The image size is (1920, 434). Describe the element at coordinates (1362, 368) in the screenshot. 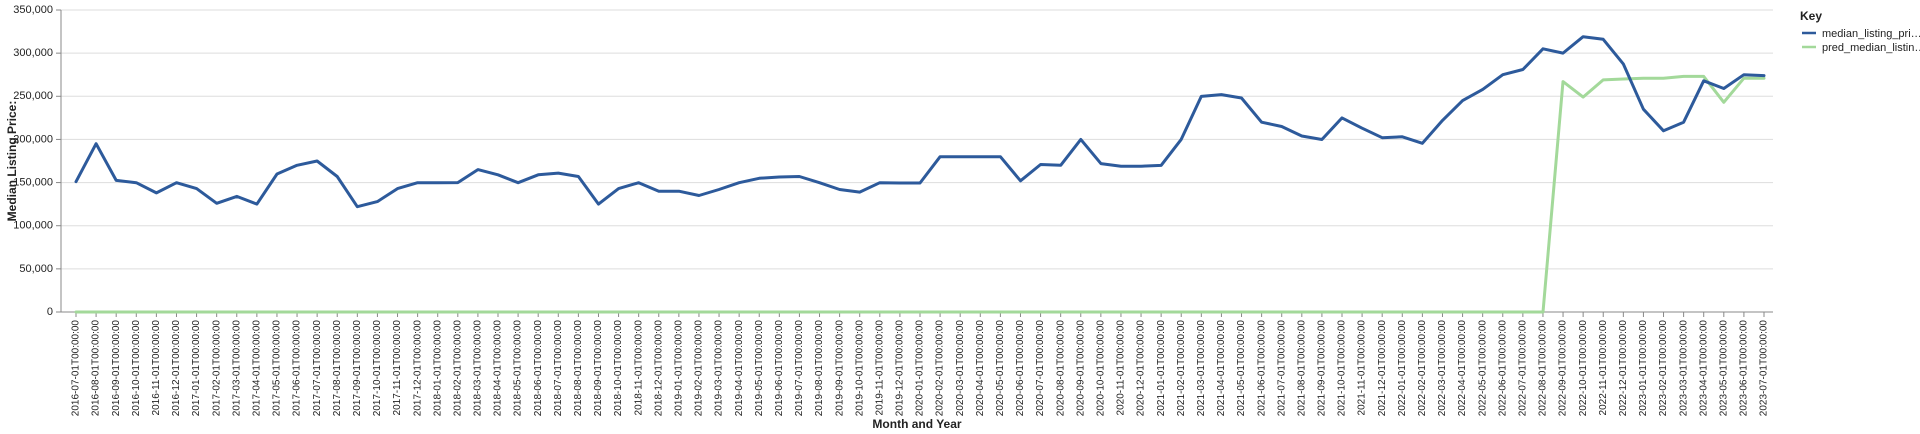

I see `x-tick-label: 2021-11-01T00:00:00` at that location.